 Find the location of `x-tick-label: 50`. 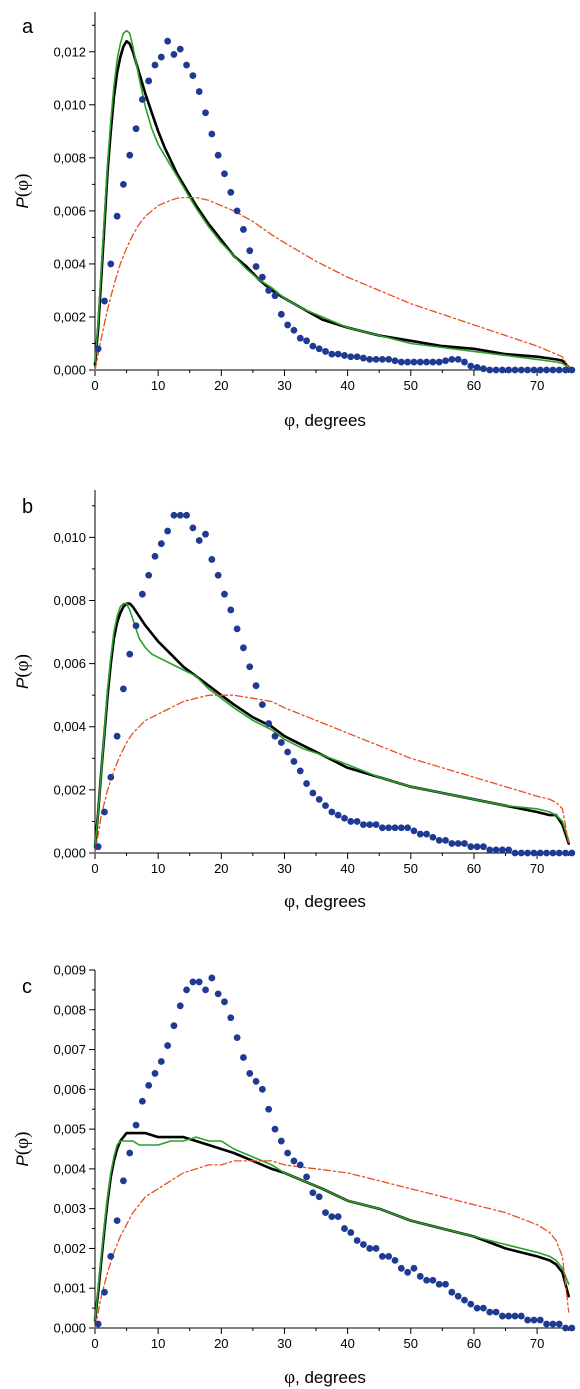

x-tick-label: 50 is located at coordinates (411, 1343).